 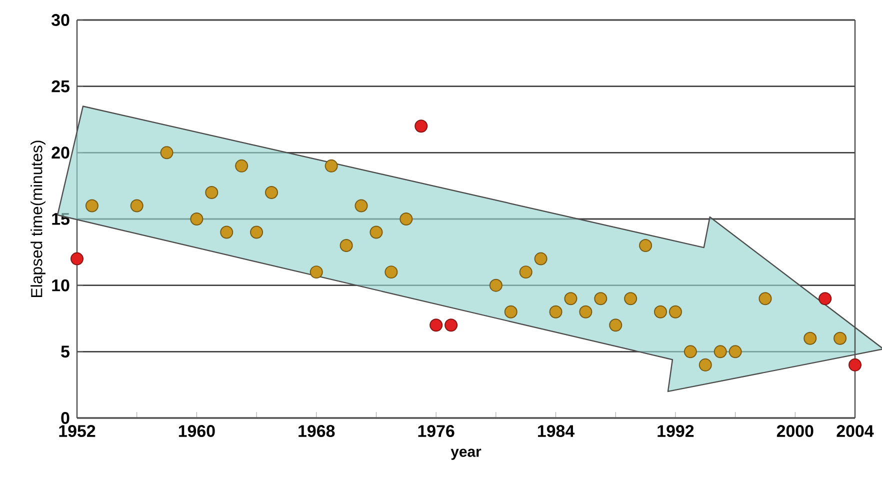 I want to click on y-tick-label: 15, so click(x=61, y=219).